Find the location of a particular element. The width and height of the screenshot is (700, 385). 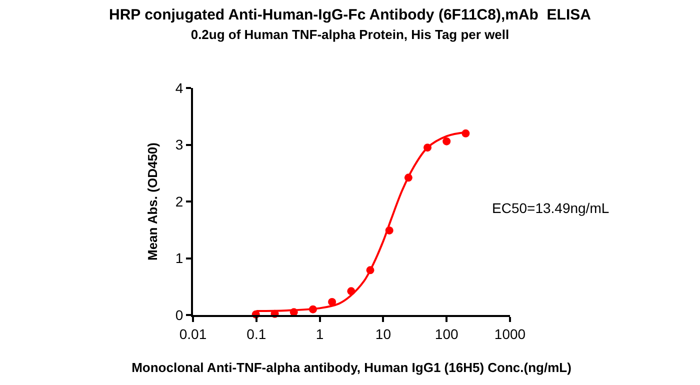

point is located at coordinates (446, 141).